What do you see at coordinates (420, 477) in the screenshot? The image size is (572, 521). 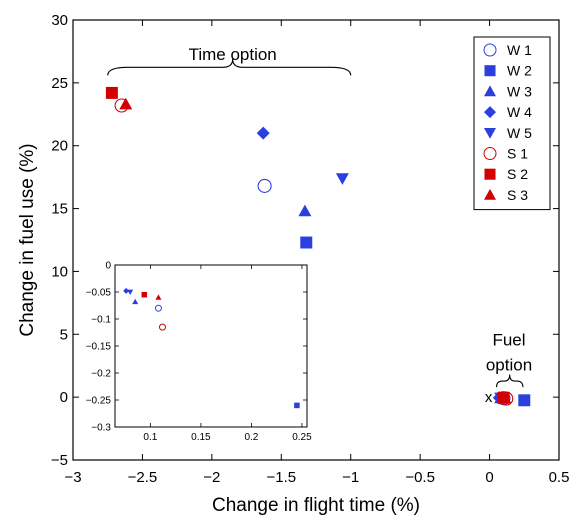 I see `x-tick-label: −0.5` at bounding box center [420, 477].